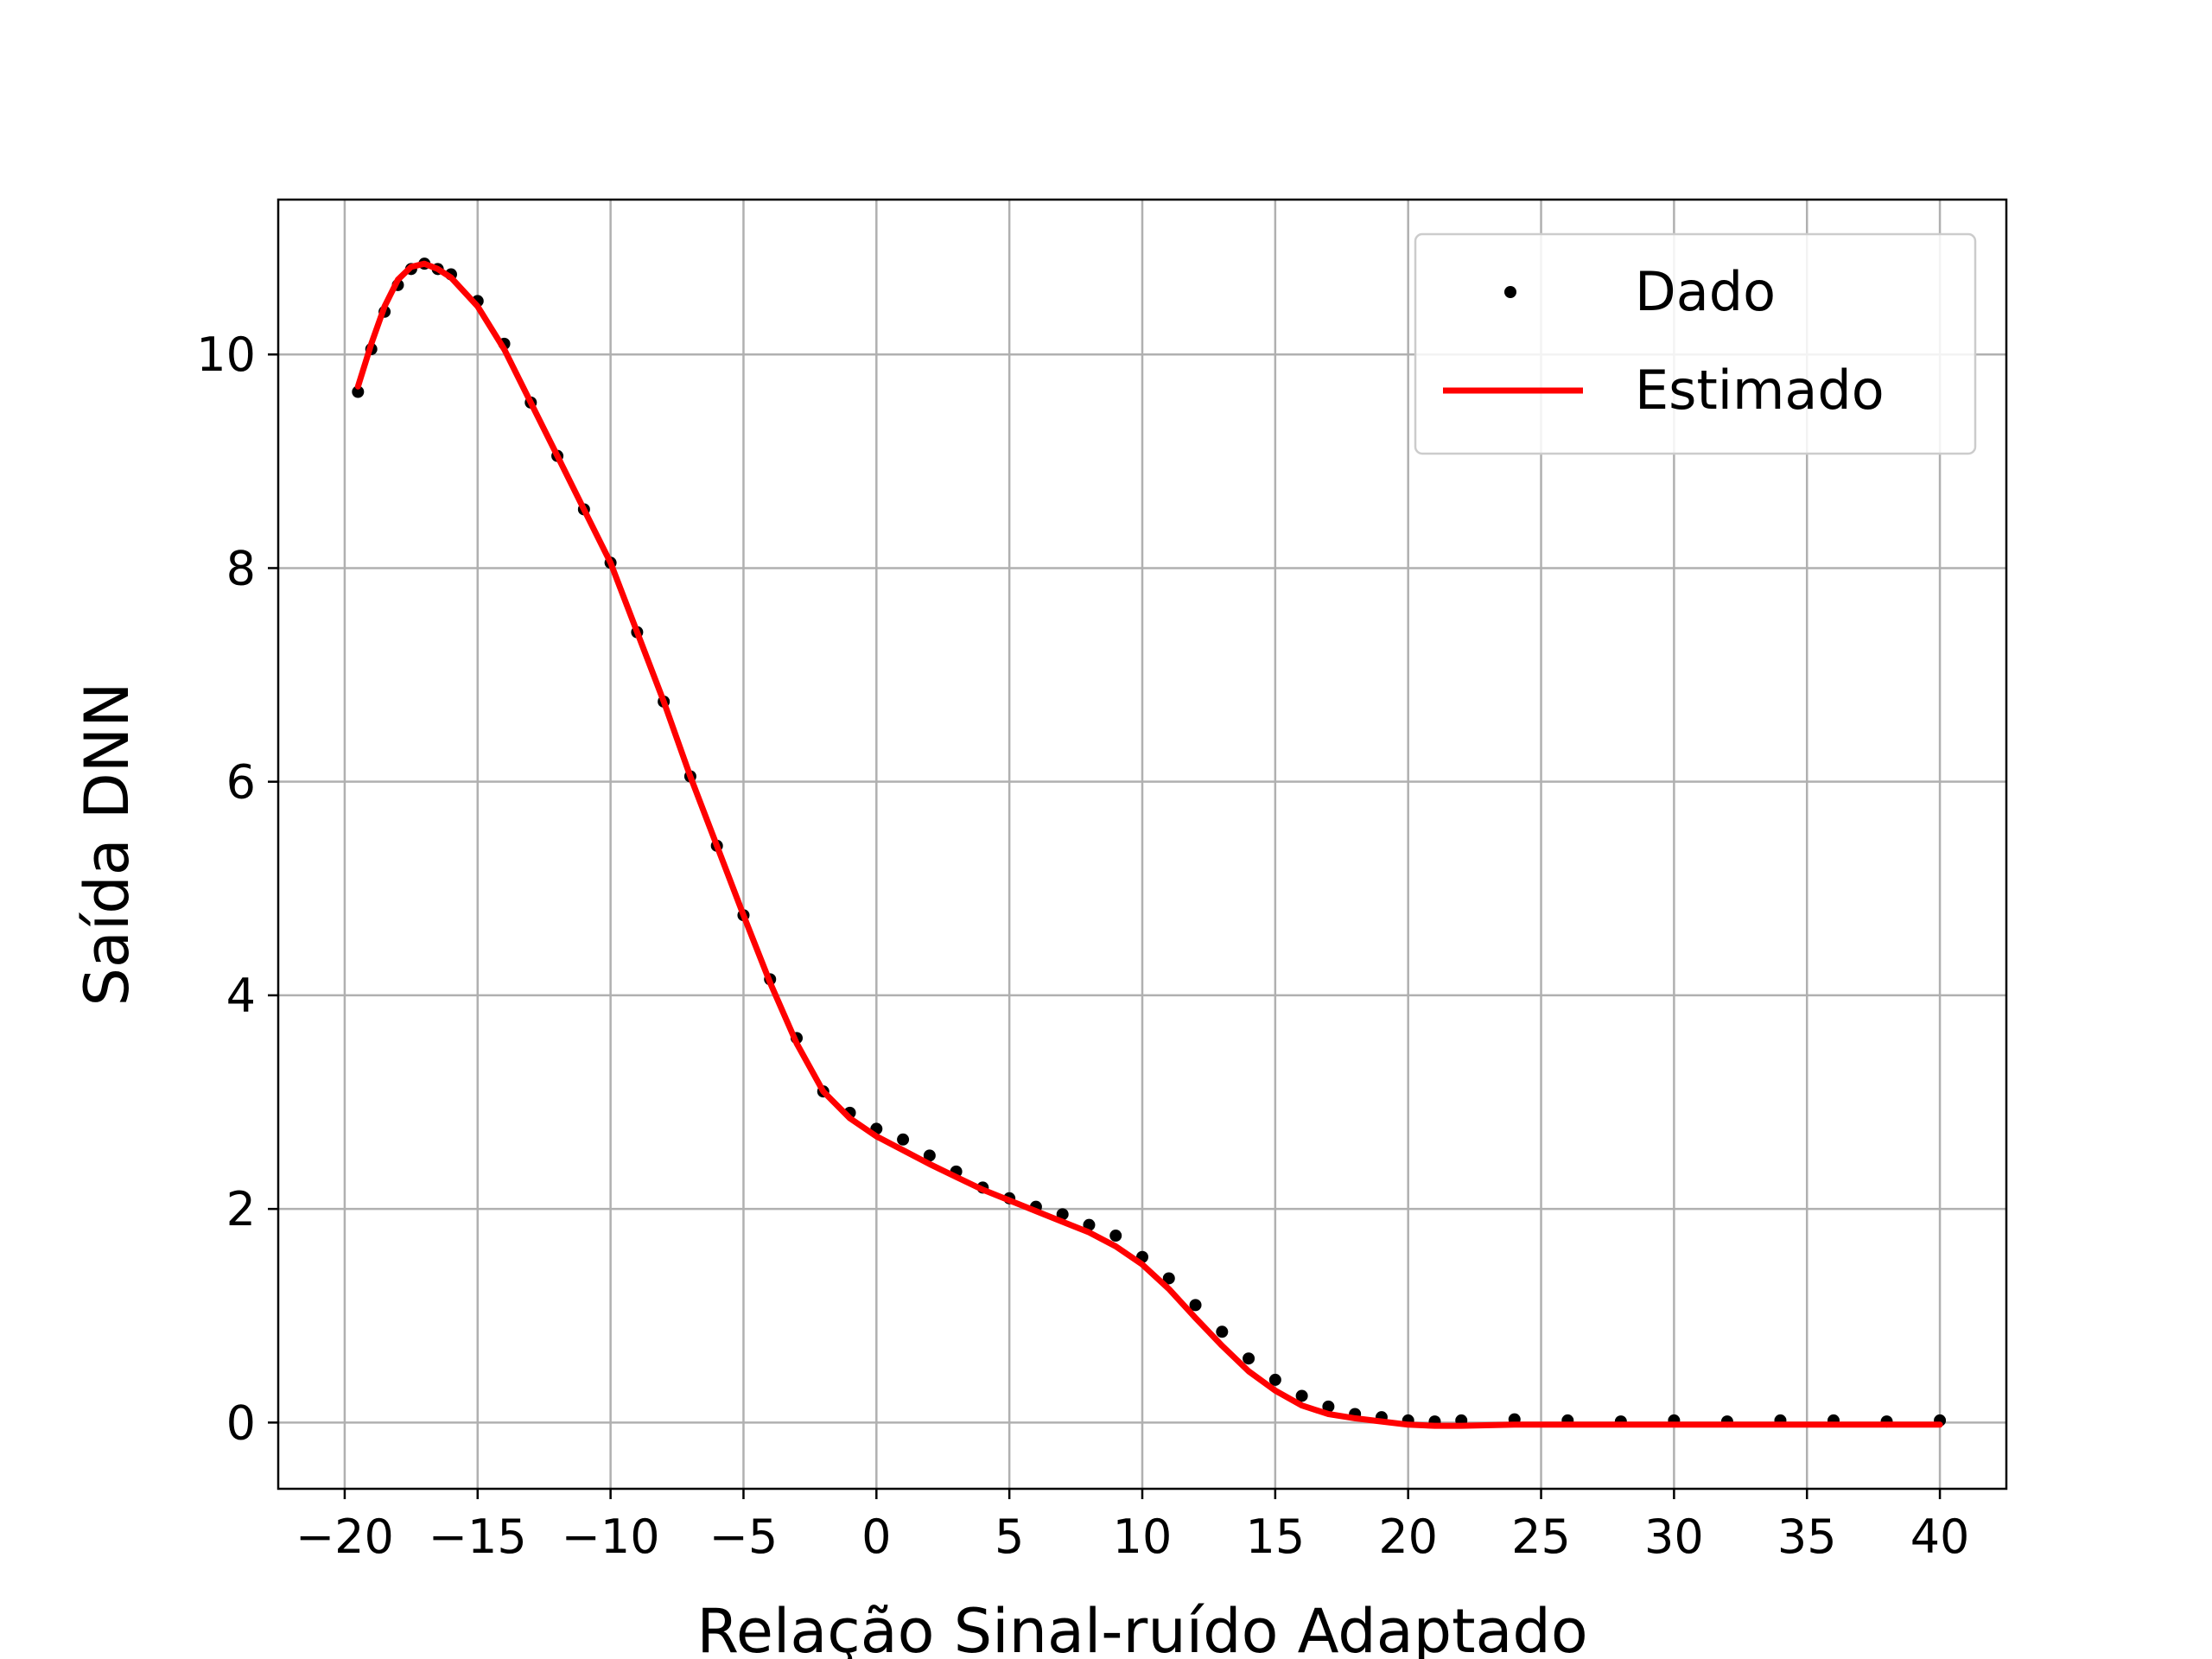 Image resolution: width=2212 pixels, height=1659 pixels. What do you see at coordinates (1807, 1537) in the screenshot?
I see `x-tick-label: 35` at bounding box center [1807, 1537].